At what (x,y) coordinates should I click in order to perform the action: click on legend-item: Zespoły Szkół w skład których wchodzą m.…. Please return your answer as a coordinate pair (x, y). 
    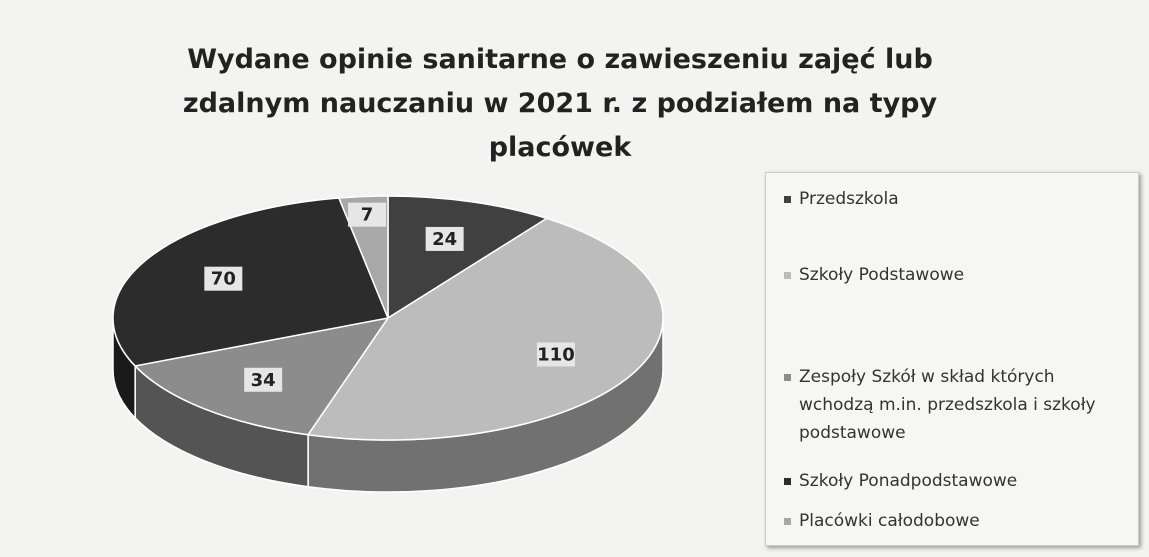
    Looking at the image, I should click on (954, 405).